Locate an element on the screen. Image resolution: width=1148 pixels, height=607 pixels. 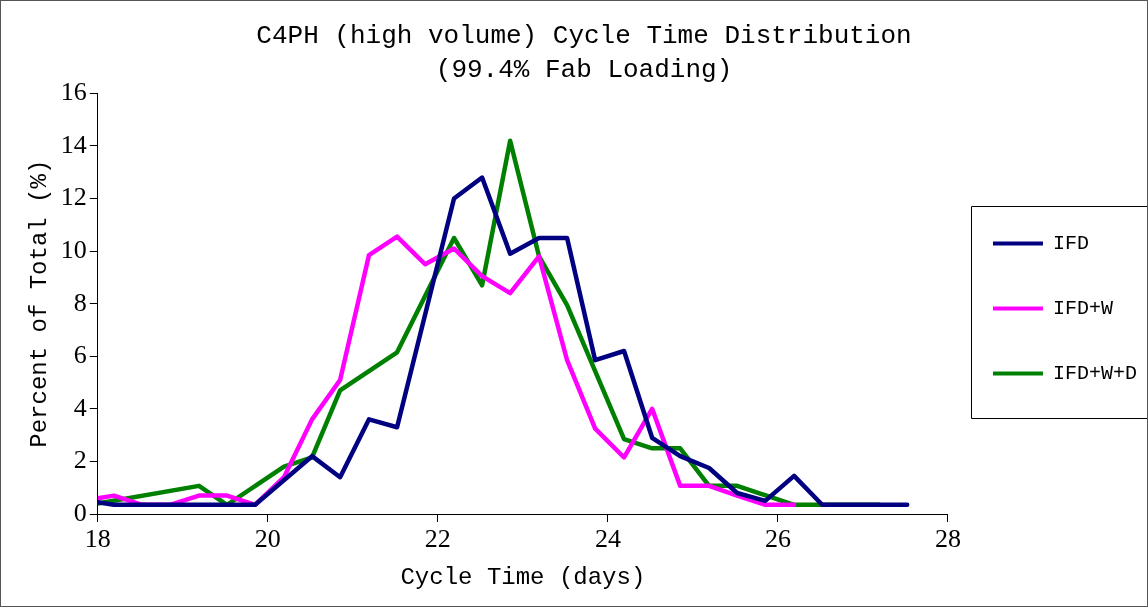
x-tick-label: 20 is located at coordinates (267, 539).